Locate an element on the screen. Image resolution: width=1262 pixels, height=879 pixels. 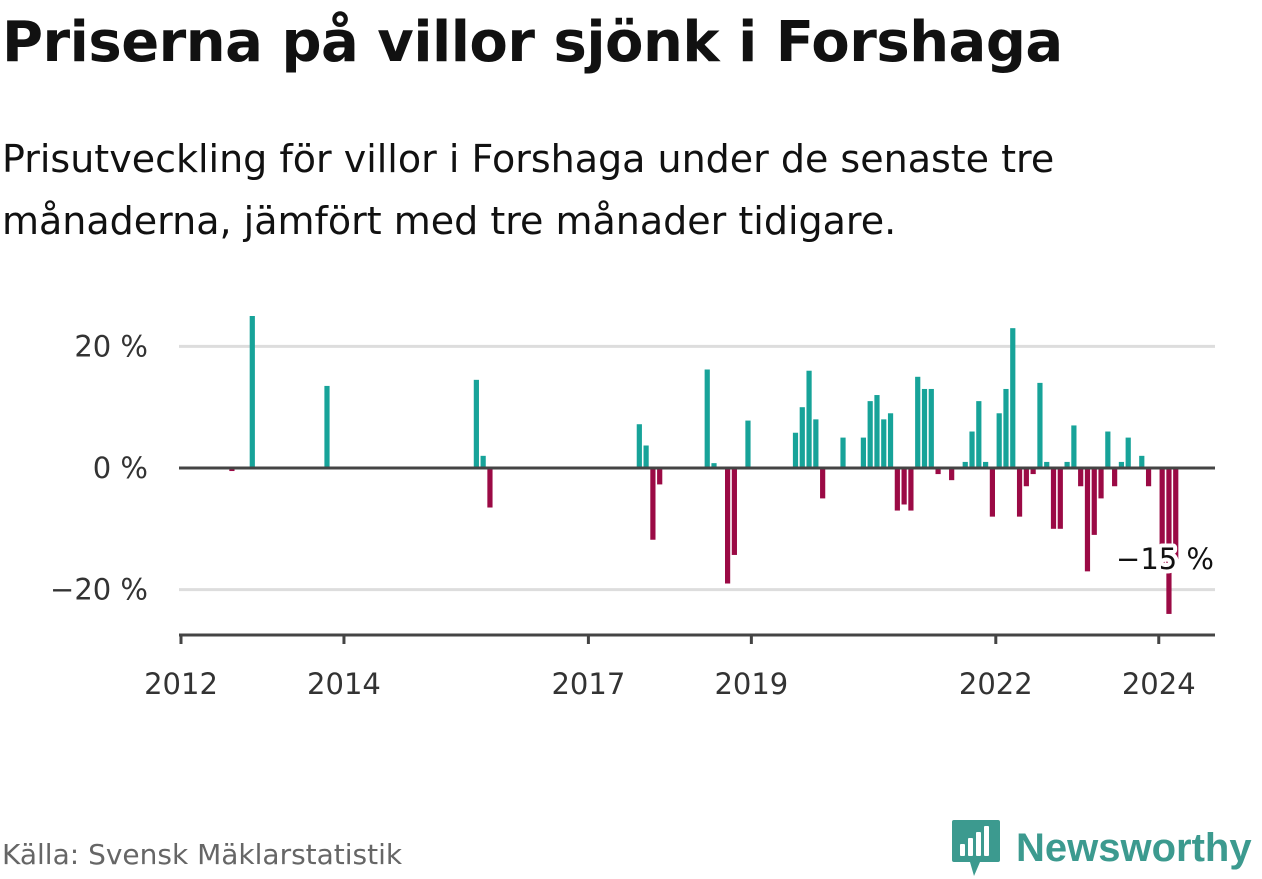
brand-name: Newsworthy is located at coordinates (1134, 847).